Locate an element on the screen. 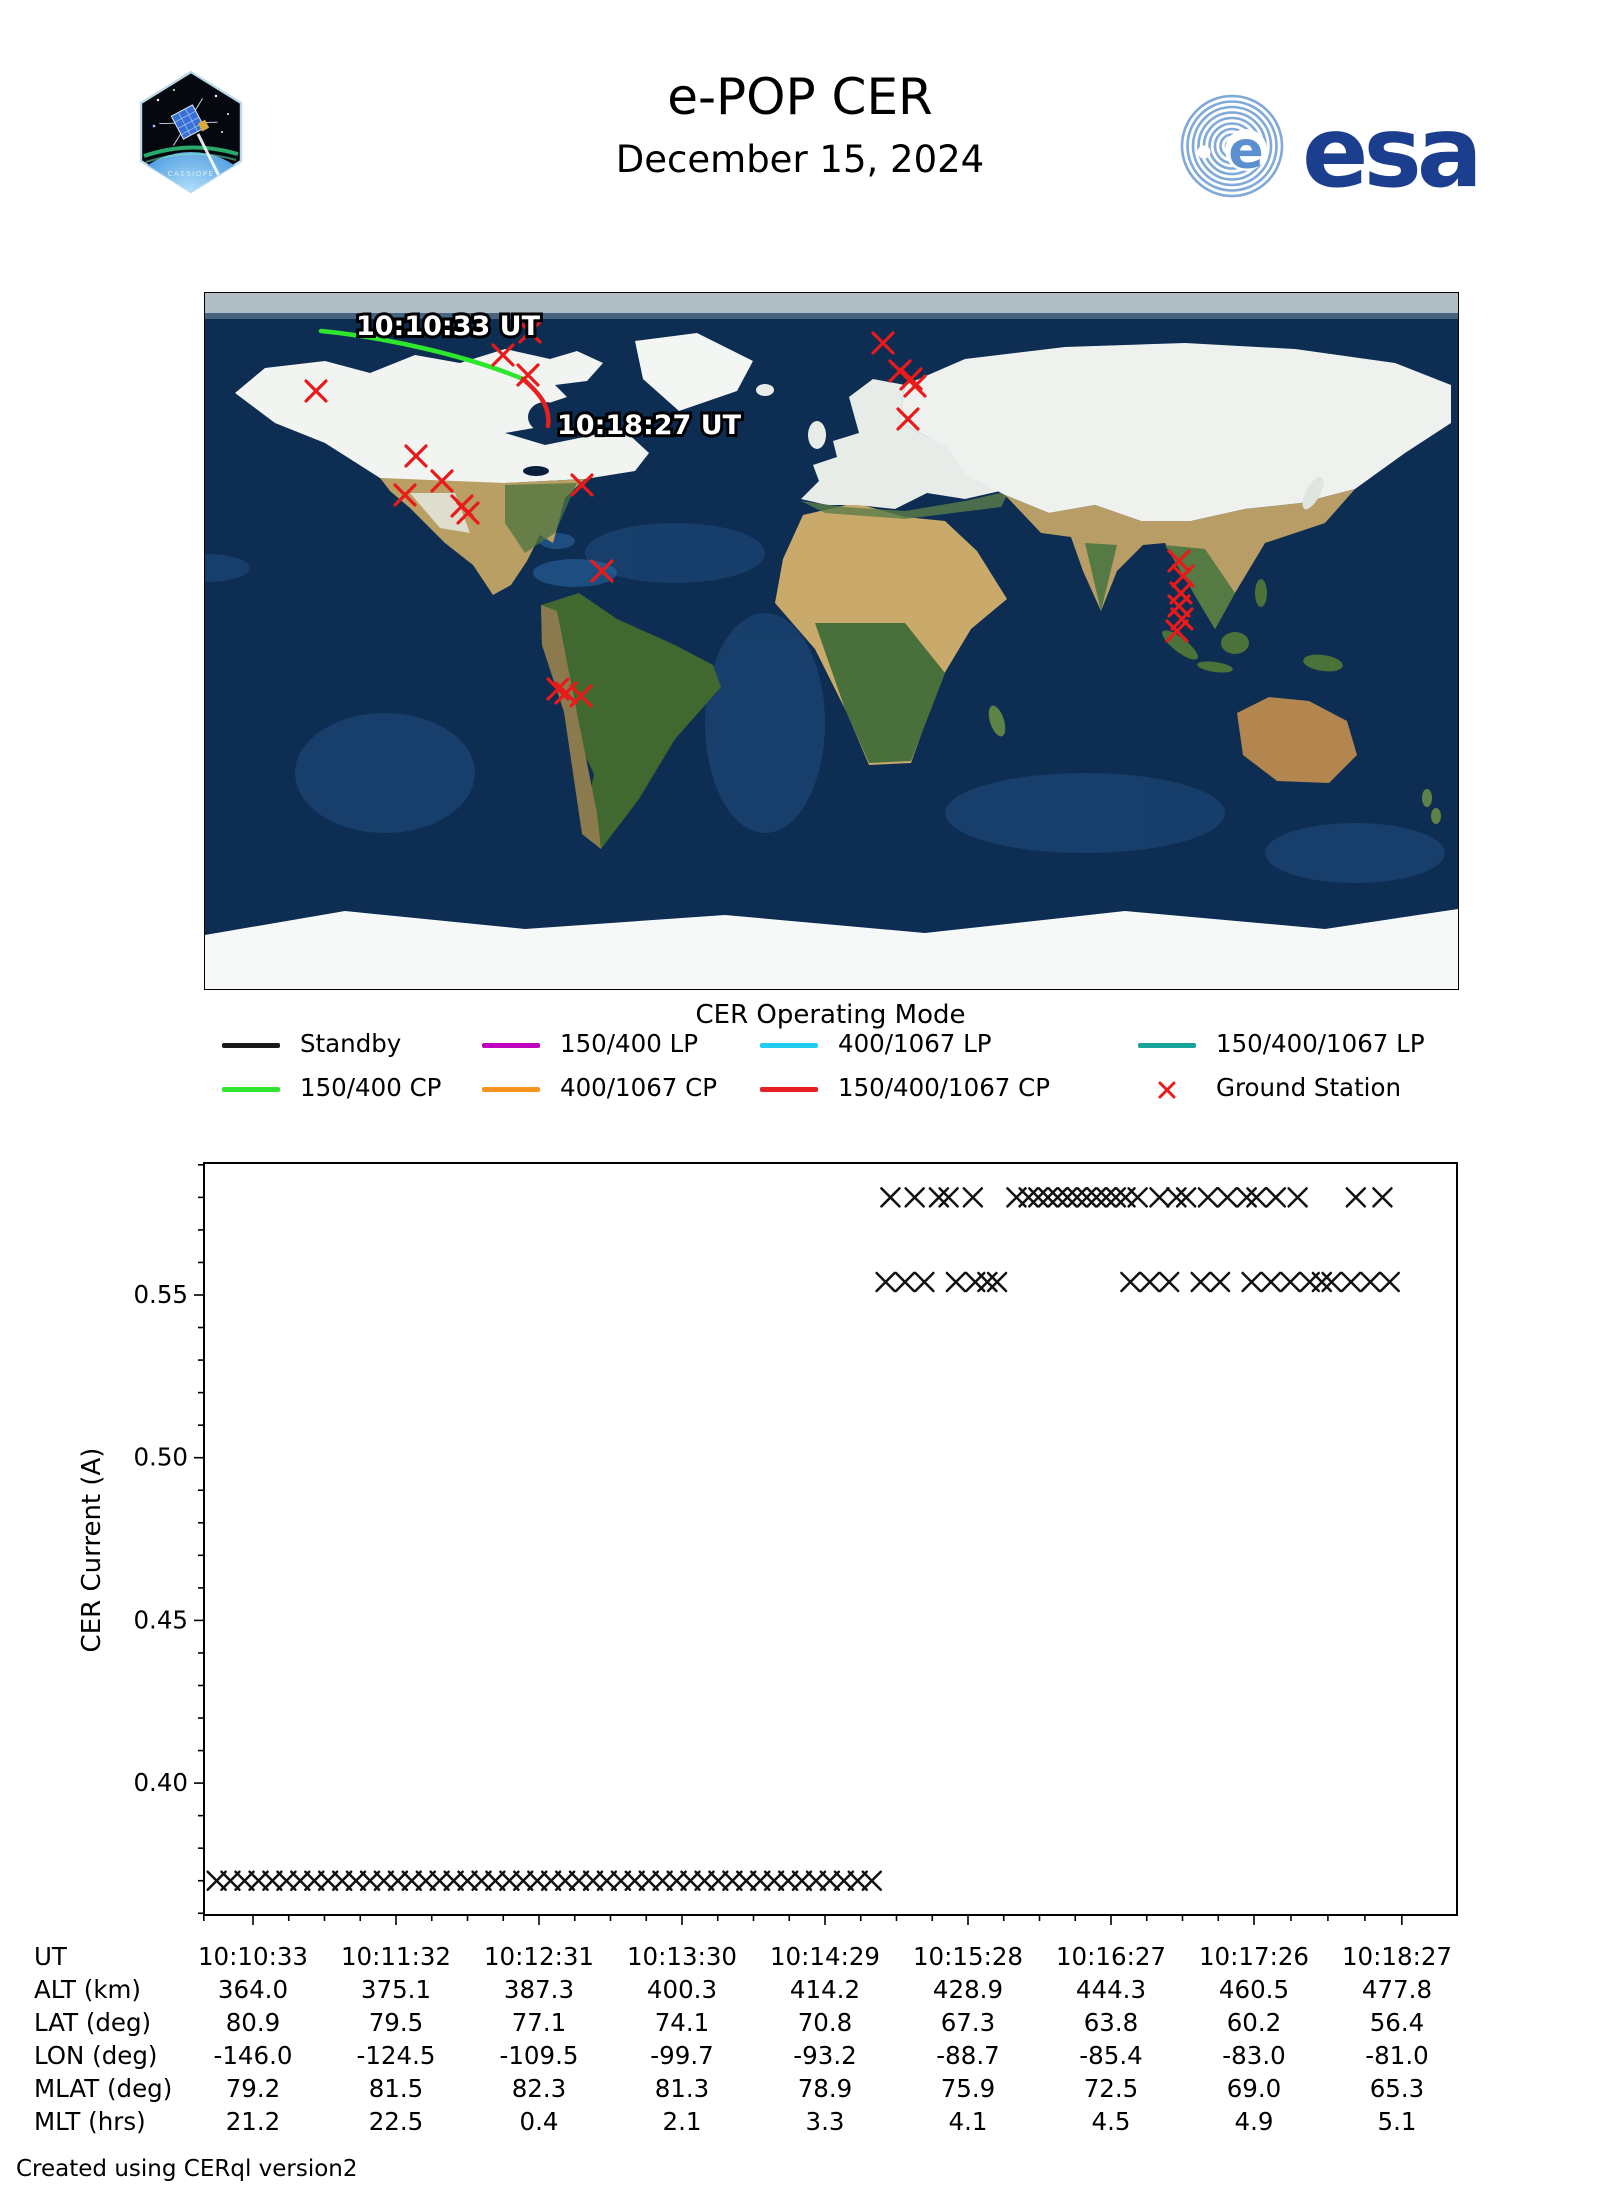 The width and height of the screenshot is (1600, 2200). track-segment-150-400-cp is located at coordinates (422, 355).